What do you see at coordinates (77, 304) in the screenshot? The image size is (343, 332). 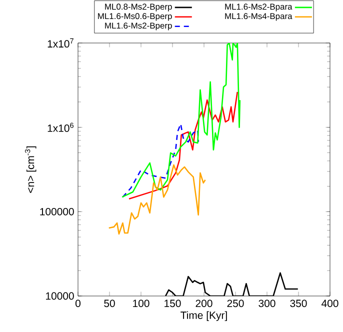 I see `x-tick-label: 0` at bounding box center [77, 304].